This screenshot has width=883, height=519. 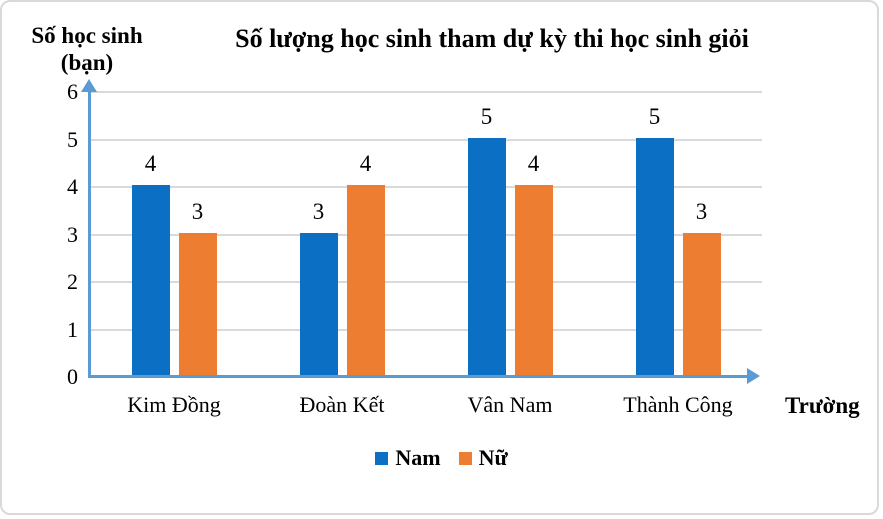 I want to click on legend: Nam Nữ, so click(x=439, y=457).